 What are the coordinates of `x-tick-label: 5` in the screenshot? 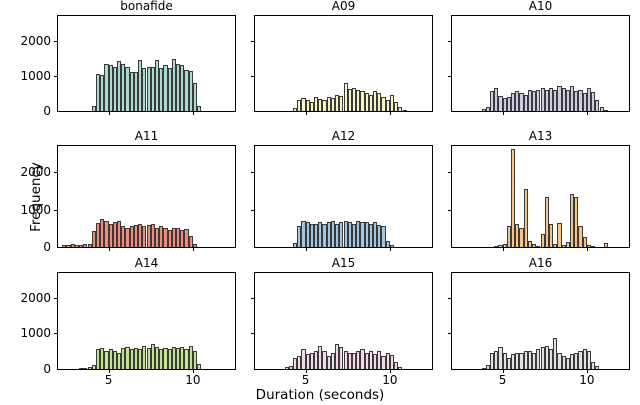 It's located at (305, 380).